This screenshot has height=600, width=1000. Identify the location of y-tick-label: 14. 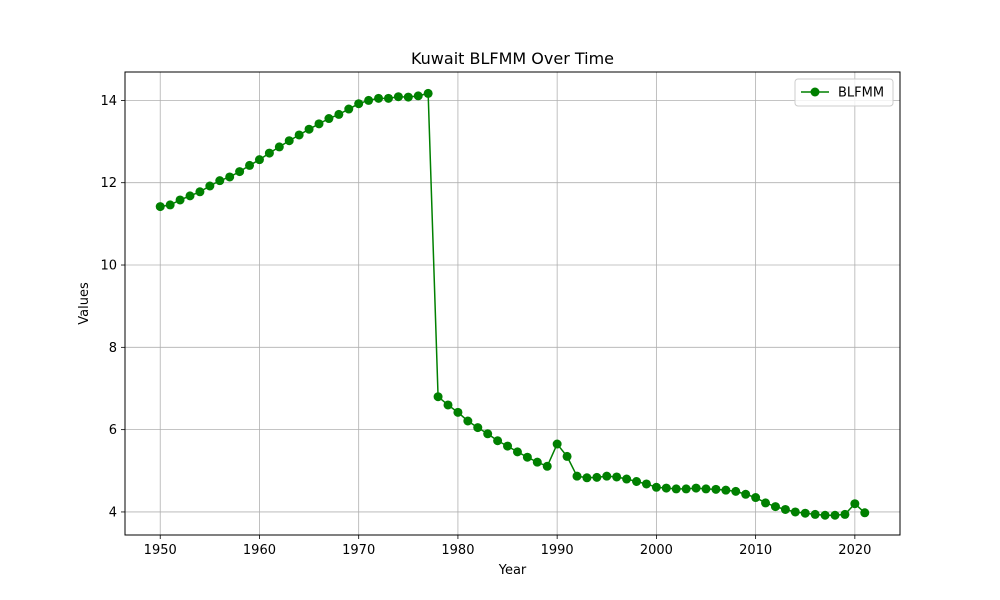
(108, 101).